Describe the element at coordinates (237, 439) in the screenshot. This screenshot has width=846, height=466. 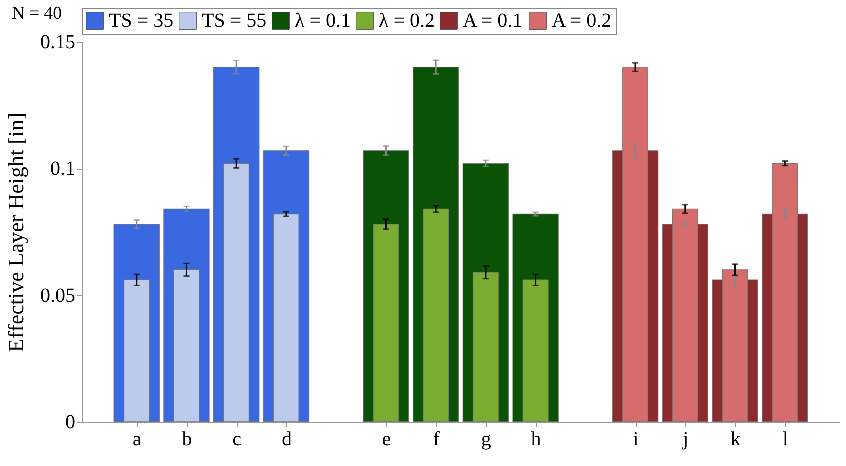
I see `x-tick-label: c` at that location.